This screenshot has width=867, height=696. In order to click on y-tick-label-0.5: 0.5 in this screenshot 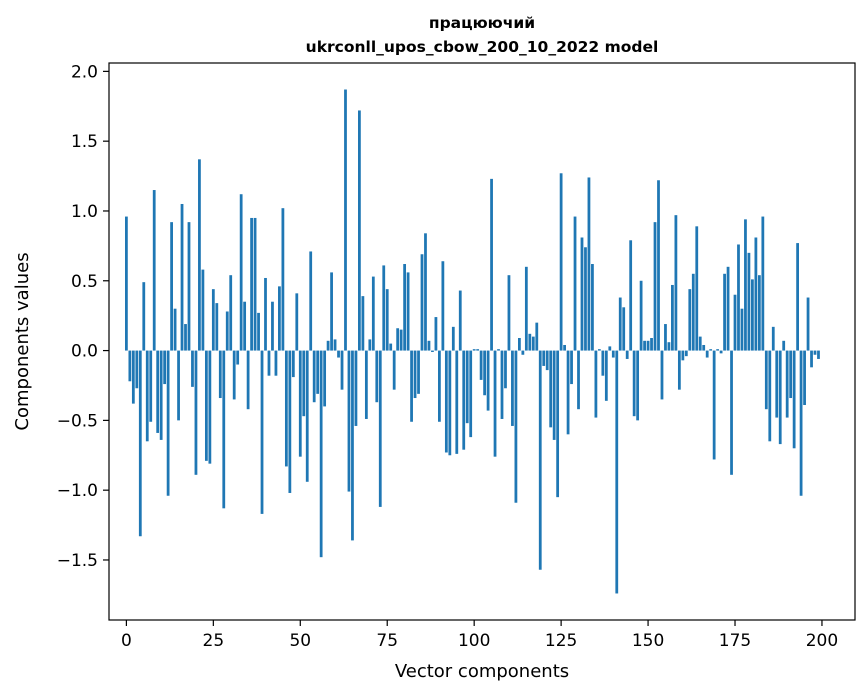, I will do `click(84, 282)`.